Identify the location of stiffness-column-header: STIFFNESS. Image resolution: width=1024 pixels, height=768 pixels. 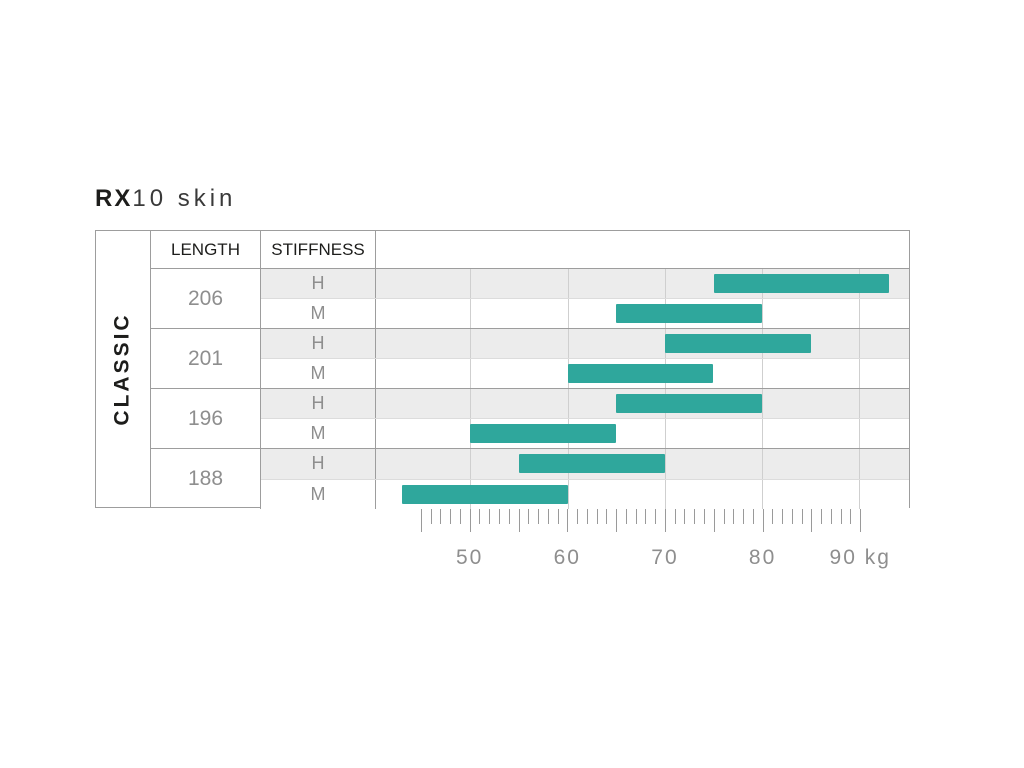
(318, 249).